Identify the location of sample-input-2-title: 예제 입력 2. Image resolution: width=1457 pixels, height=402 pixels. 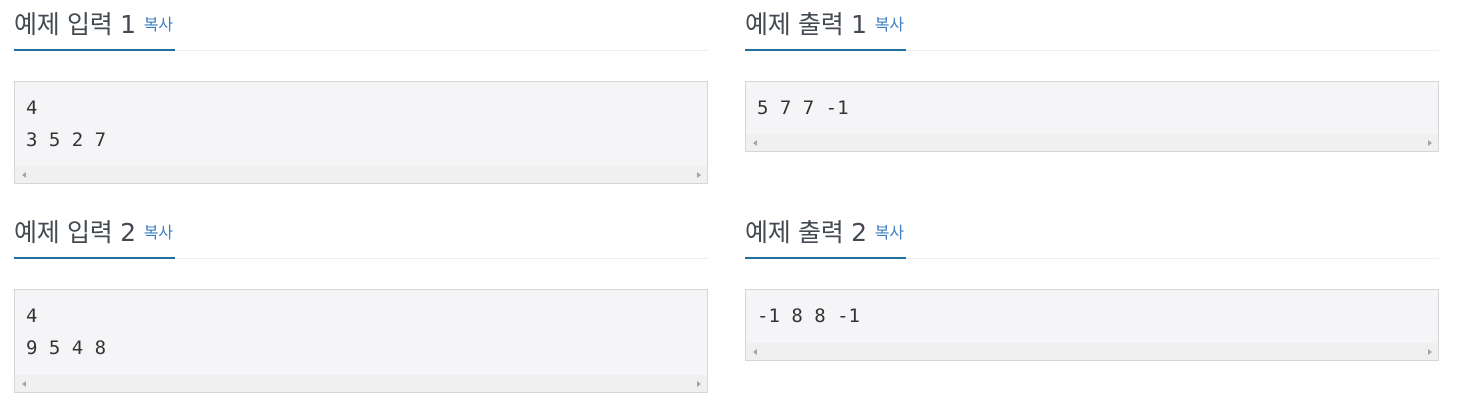
(75, 232).